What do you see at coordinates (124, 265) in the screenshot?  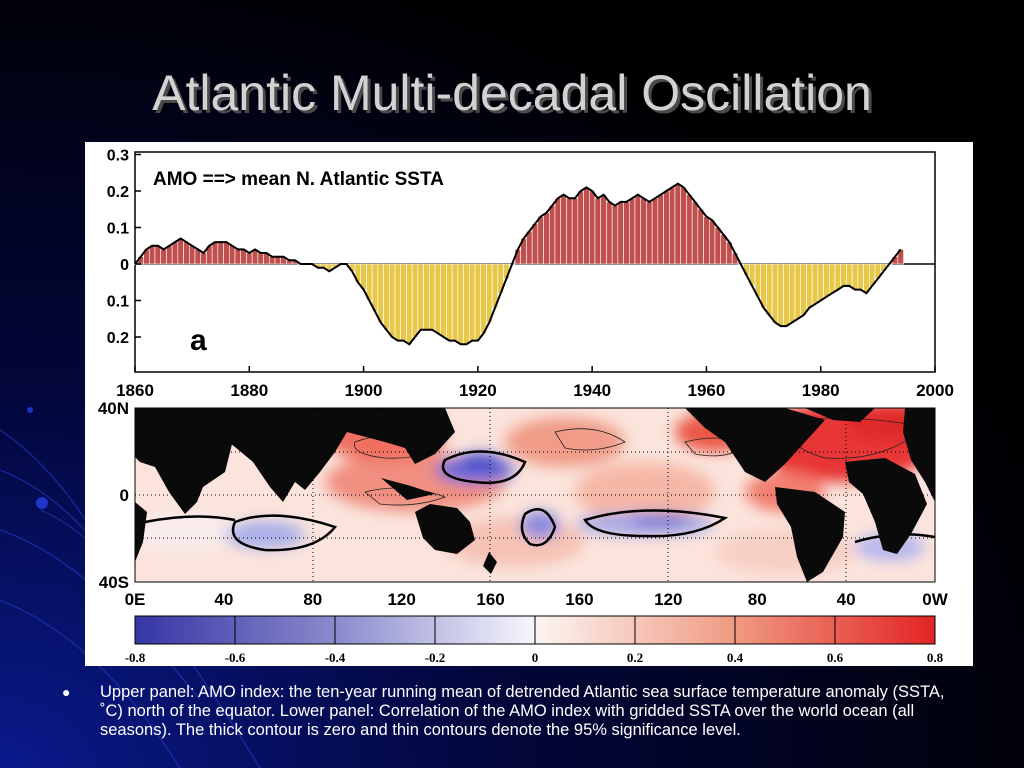 I see `amo-y-tick-label: 0` at bounding box center [124, 265].